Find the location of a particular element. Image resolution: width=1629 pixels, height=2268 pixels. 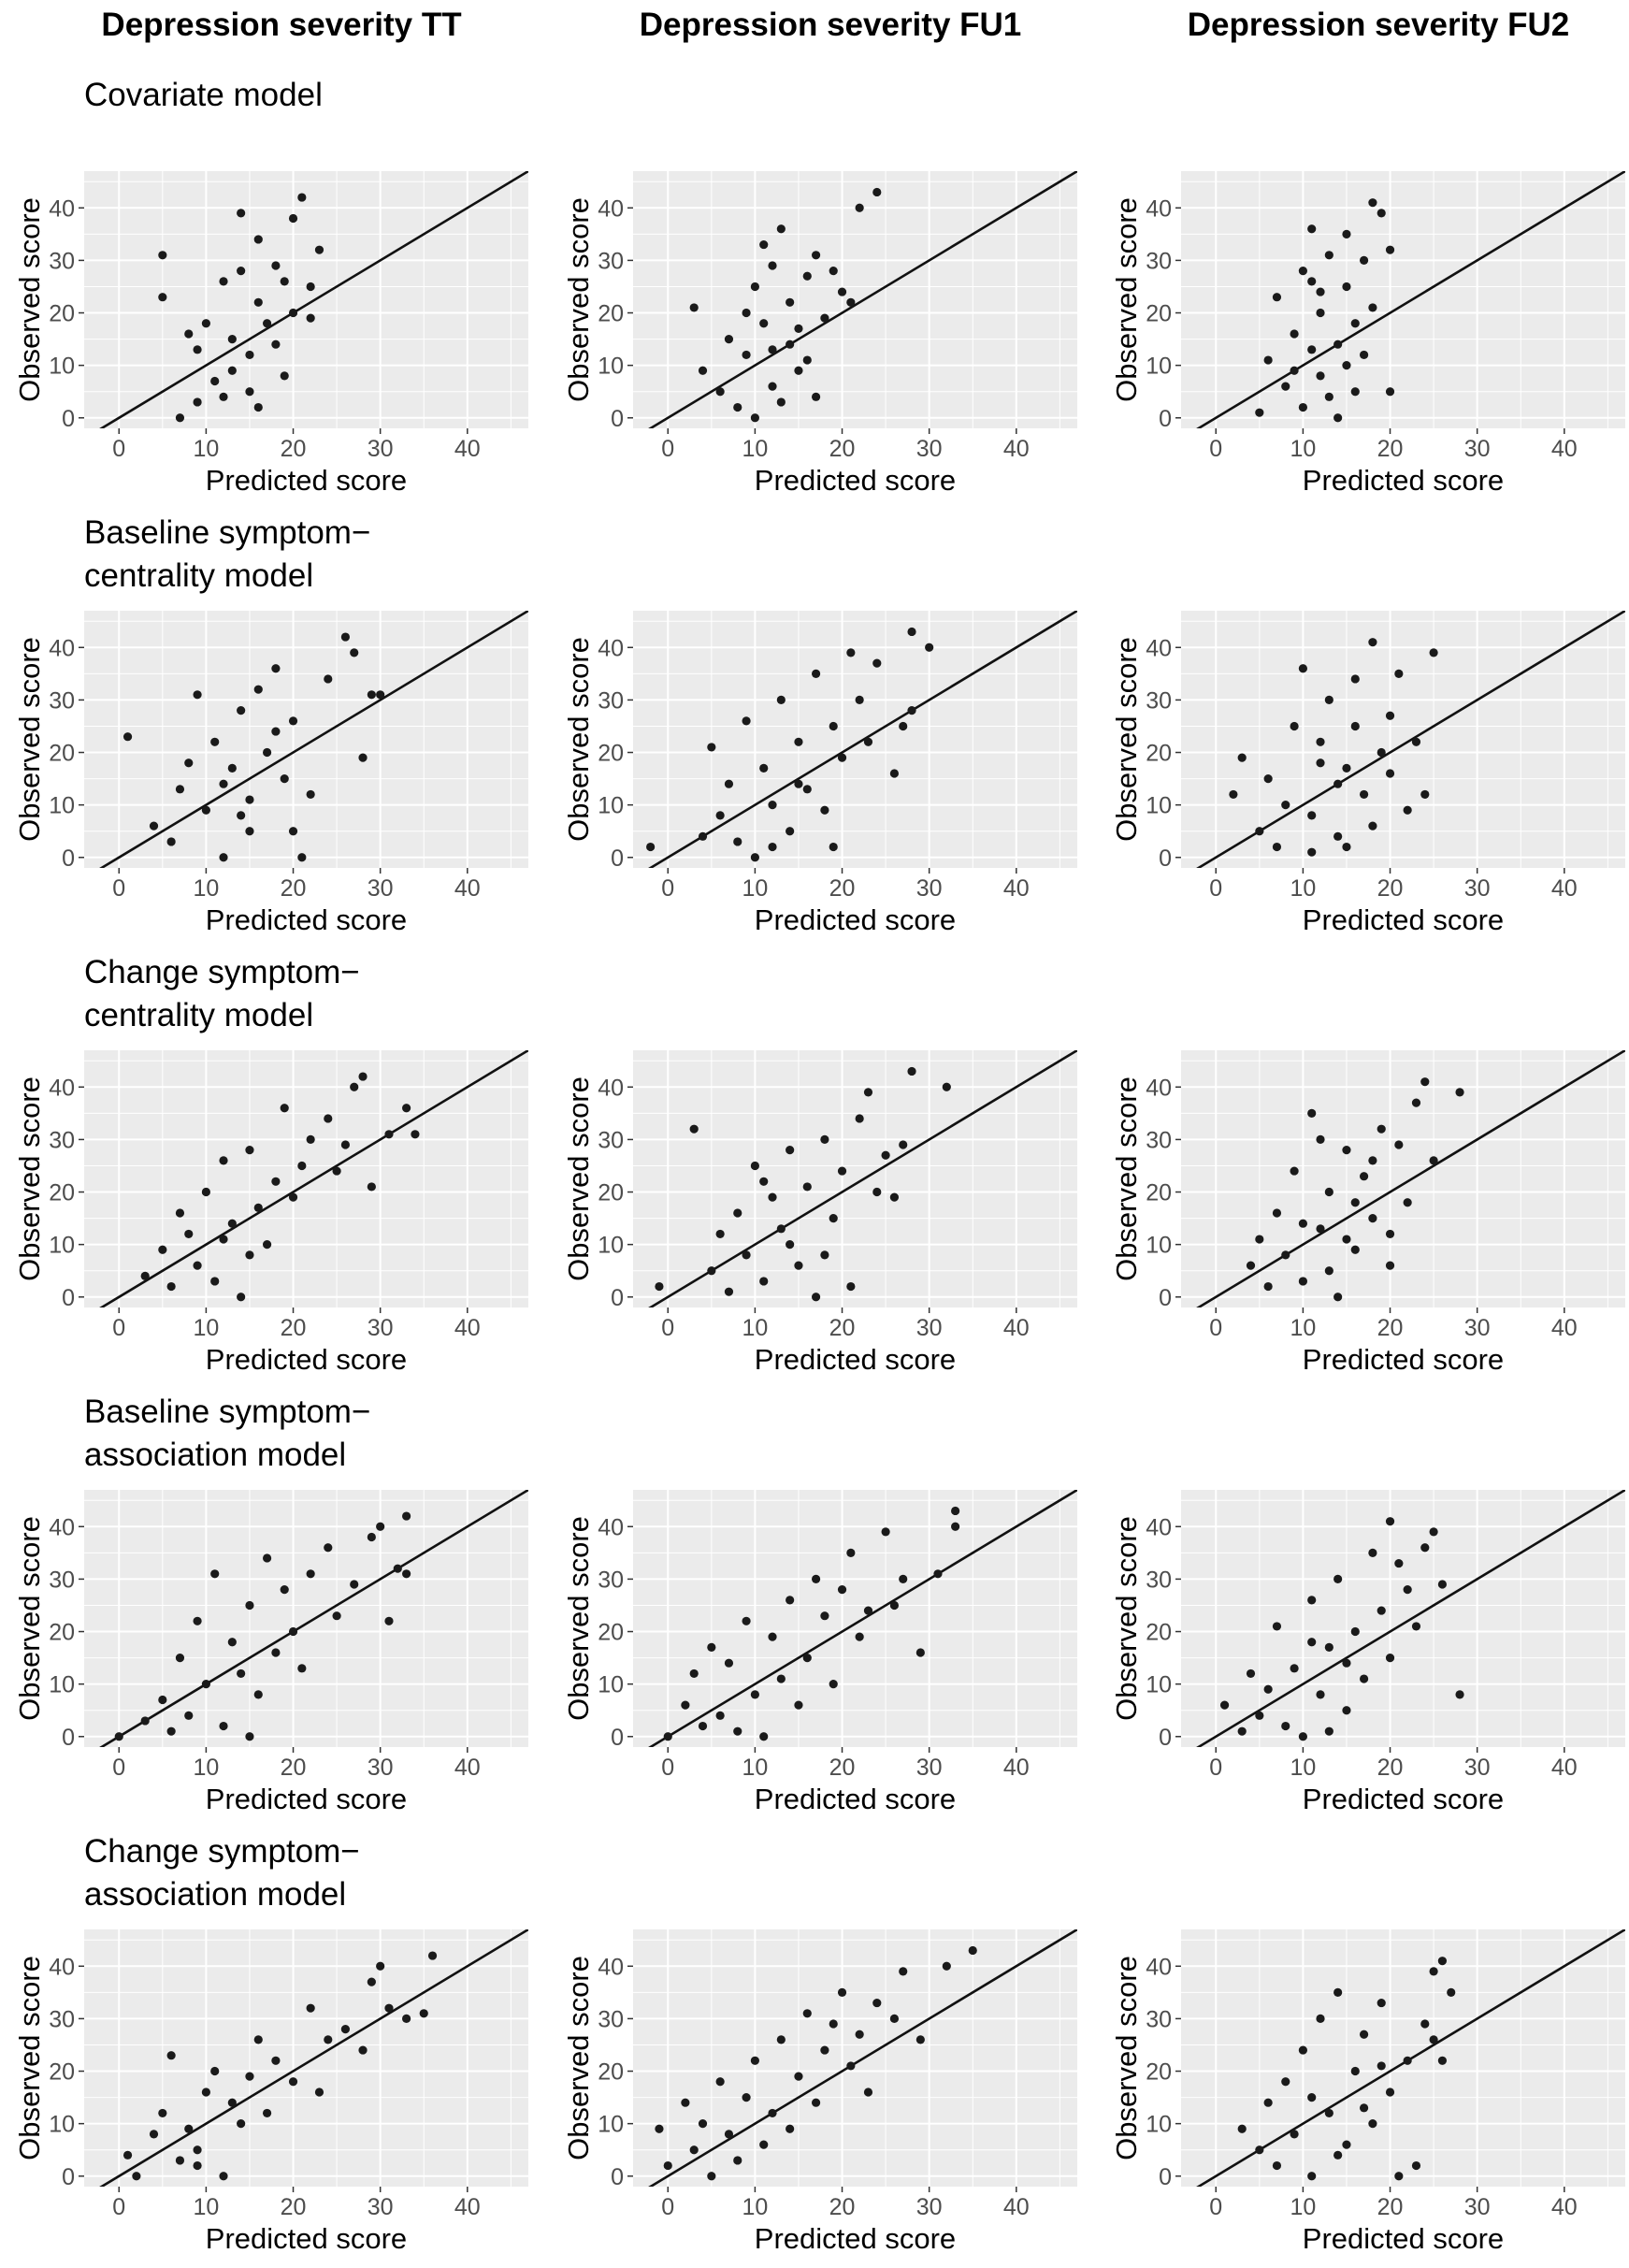

x-tick-label: 0 is located at coordinates (118, 449).